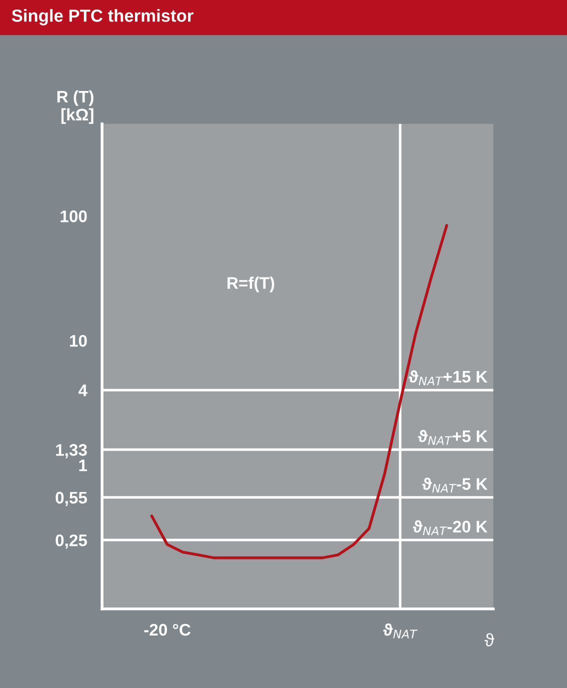 The image size is (567, 688). I want to click on y-tick-label: 100, so click(73, 216).